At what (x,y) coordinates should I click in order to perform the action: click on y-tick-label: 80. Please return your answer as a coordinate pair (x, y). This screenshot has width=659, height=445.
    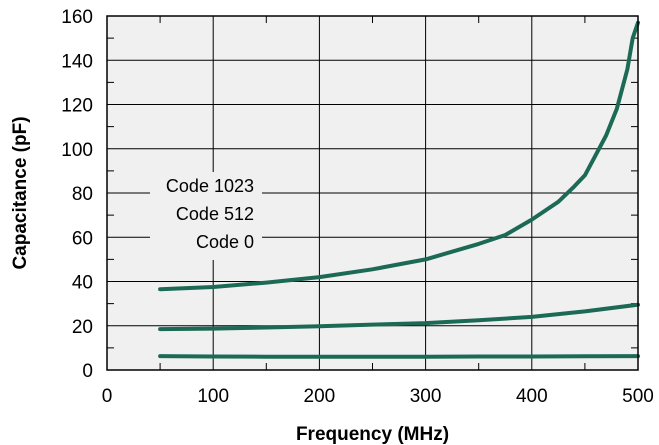
    Looking at the image, I should click on (82, 194).